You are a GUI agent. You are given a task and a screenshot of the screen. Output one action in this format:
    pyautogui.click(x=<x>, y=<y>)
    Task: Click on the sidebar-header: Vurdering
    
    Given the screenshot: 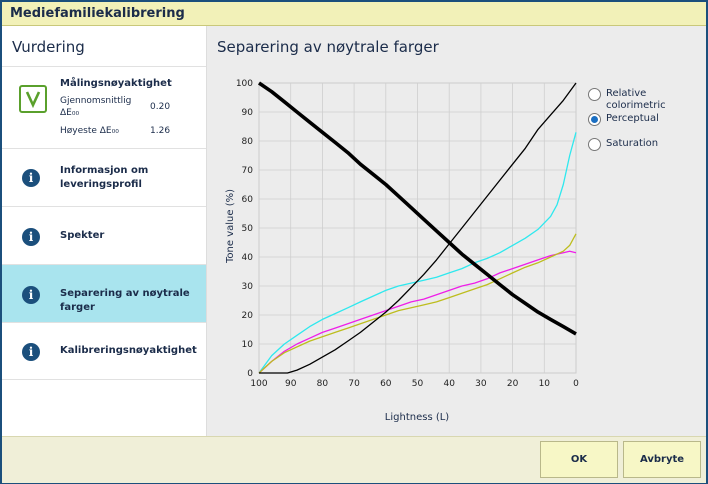 What is the action you would take?
    pyautogui.click(x=48, y=47)
    